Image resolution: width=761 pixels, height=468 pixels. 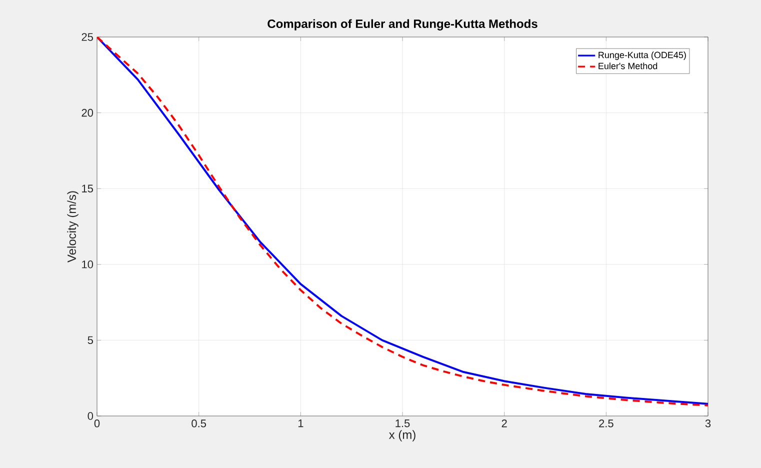 I want to click on y-axis-title: Velocity (m/s), so click(x=72, y=226).